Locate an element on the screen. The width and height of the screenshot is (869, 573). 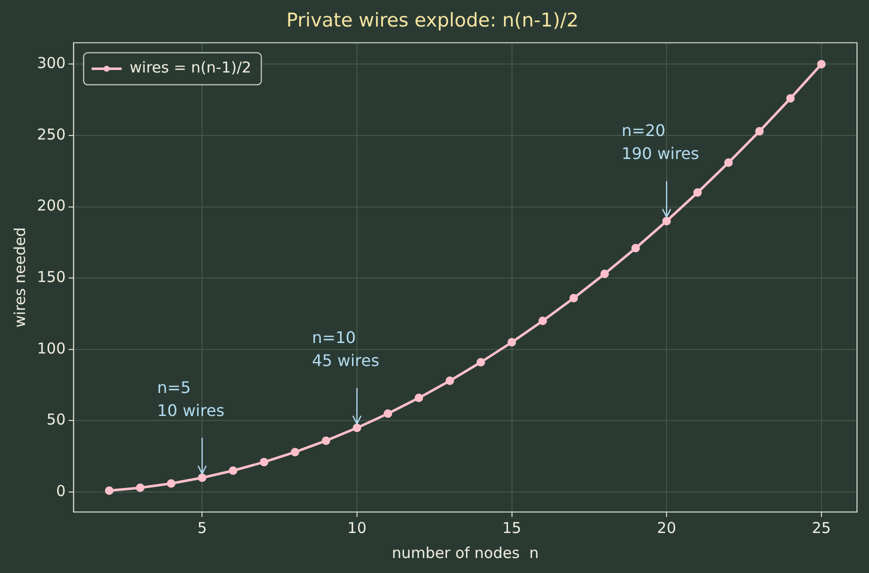
x-tick-label: 10 is located at coordinates (356, 527).